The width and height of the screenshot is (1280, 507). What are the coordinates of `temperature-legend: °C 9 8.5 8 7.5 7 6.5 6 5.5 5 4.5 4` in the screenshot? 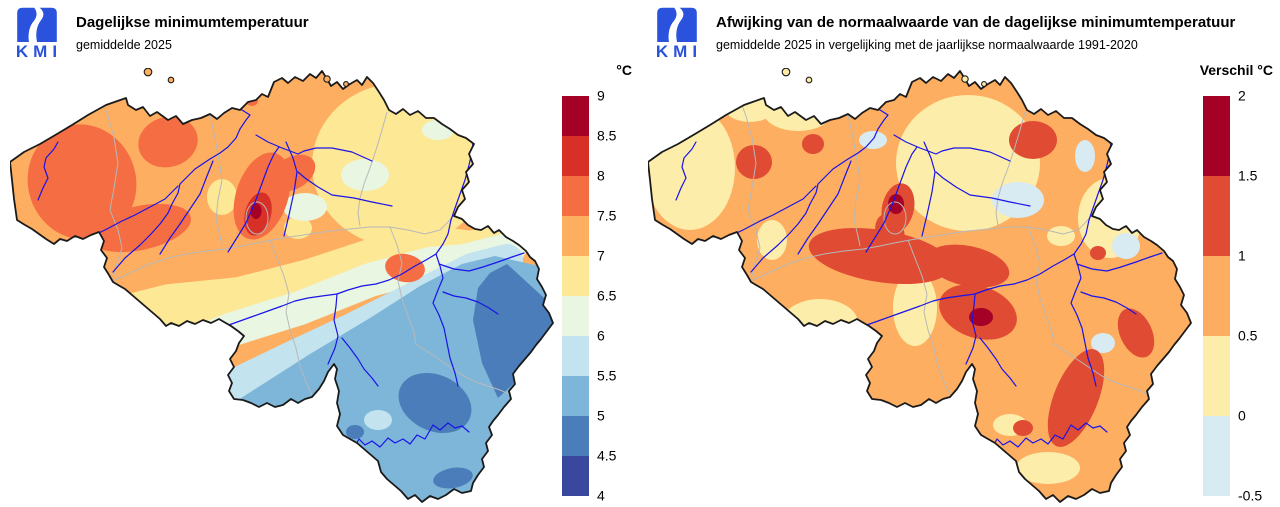 It's located at (622, 284).